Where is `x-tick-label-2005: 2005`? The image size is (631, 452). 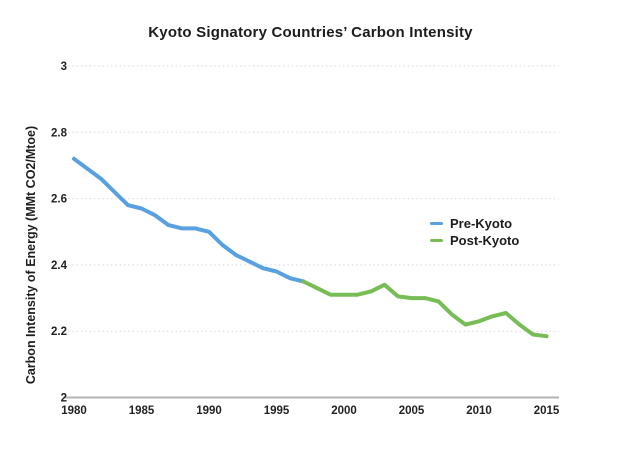 x-tick-label-2005: 2005 is located at coordinates (412, 411).